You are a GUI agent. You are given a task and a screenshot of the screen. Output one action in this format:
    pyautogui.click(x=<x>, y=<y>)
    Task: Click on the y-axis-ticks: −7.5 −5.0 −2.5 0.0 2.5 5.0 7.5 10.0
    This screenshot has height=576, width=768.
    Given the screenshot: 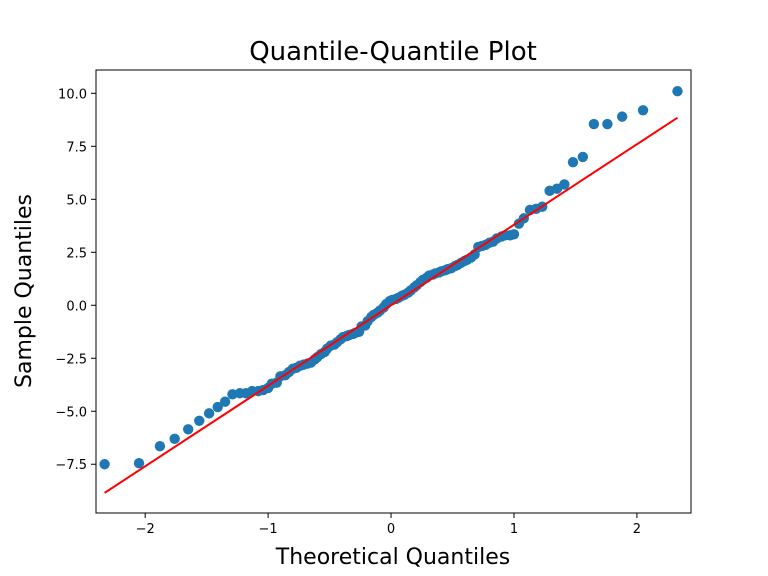 What is the action you would take?
    pyautogui.click(x=75, y=280)
    